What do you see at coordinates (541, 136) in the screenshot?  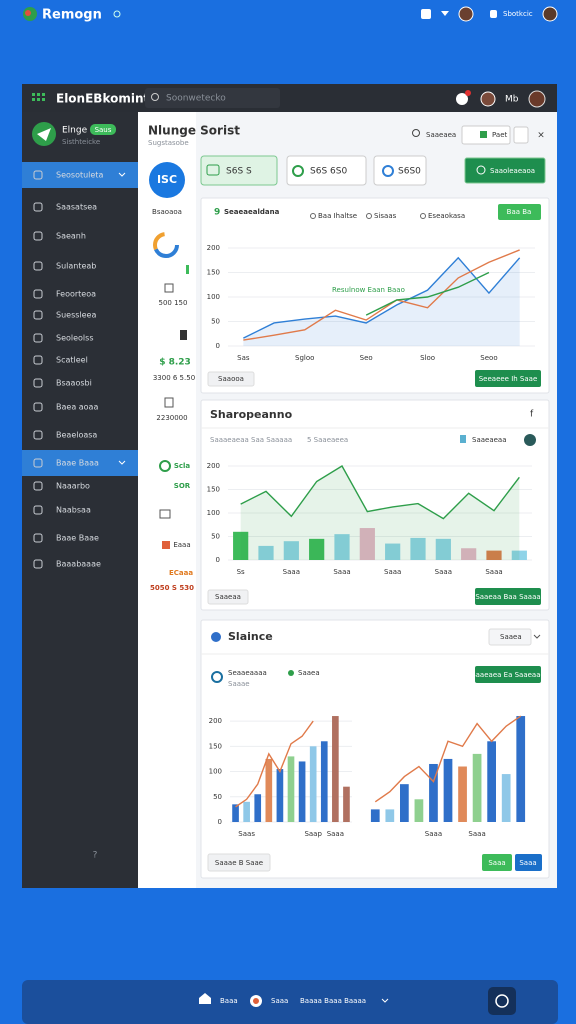 I see `close-icon: ×` at bounding box center [541, 136].